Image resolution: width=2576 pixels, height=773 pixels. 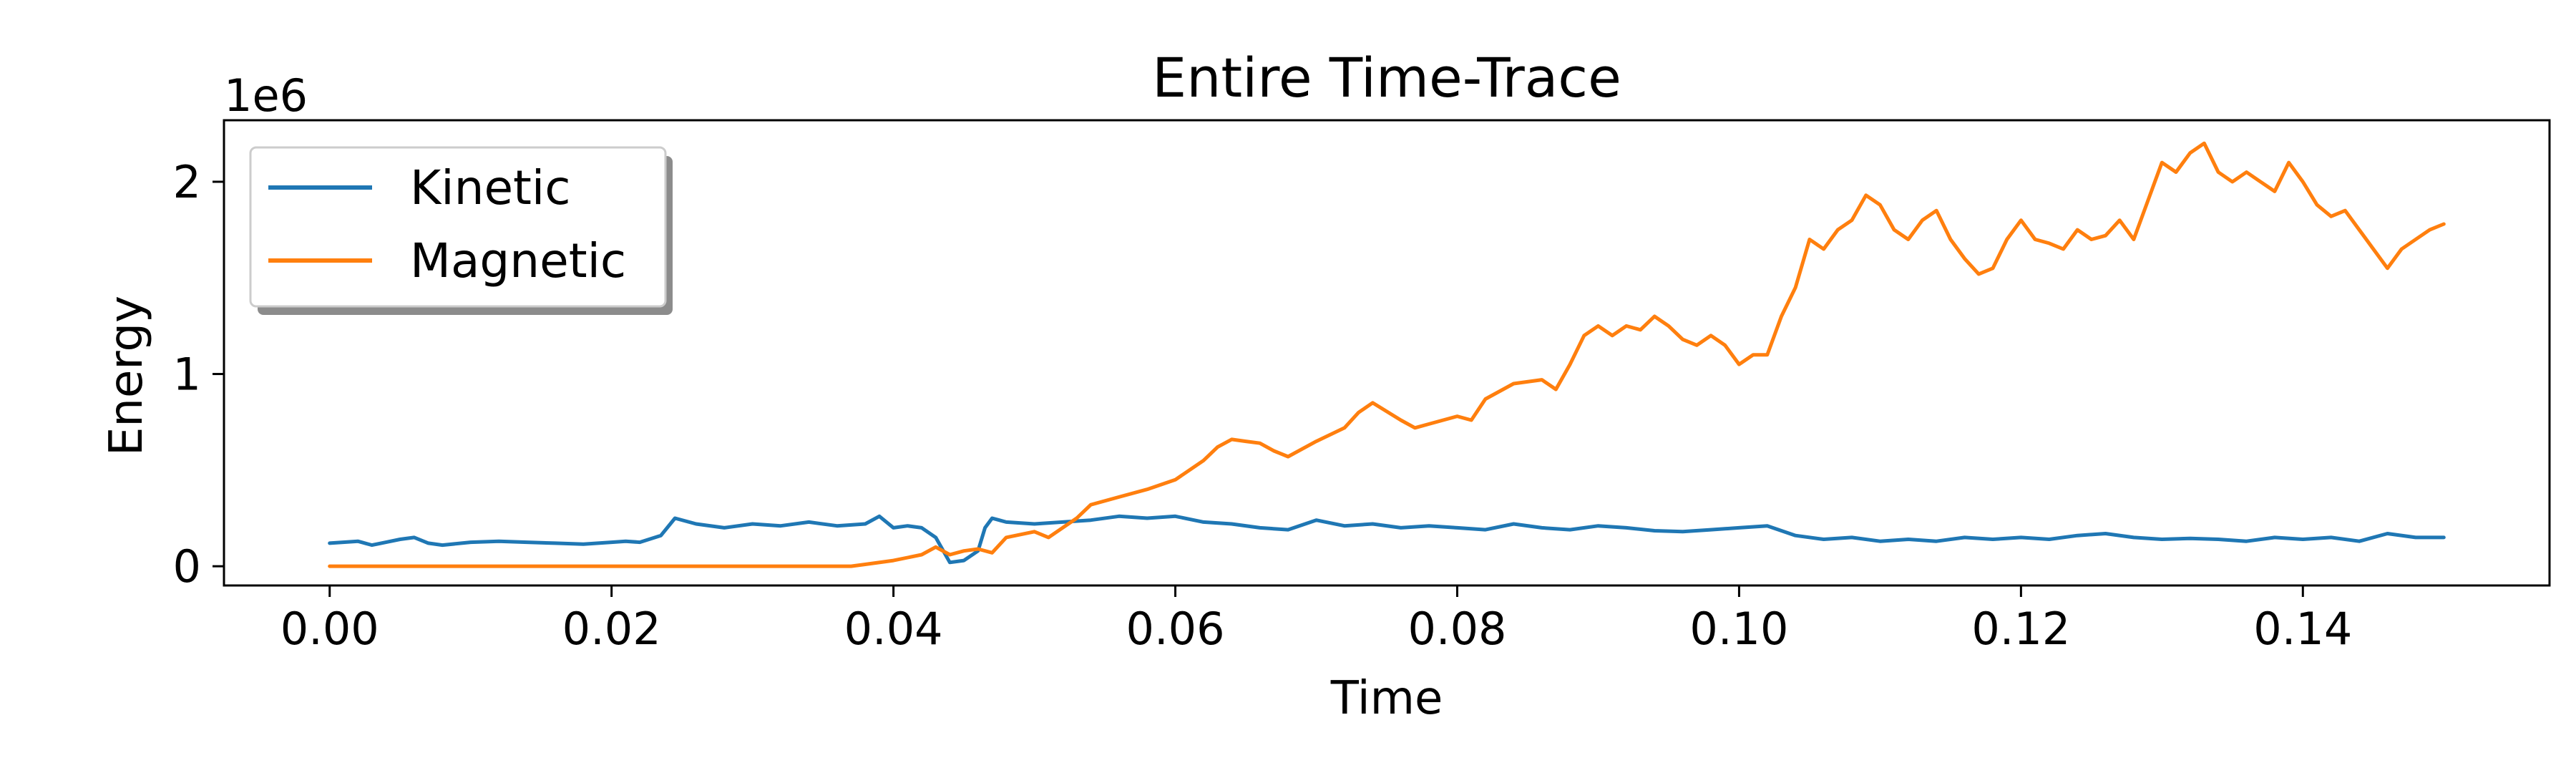 I want to click on x-tick-label: 0.00, so click(x=329, y=629).